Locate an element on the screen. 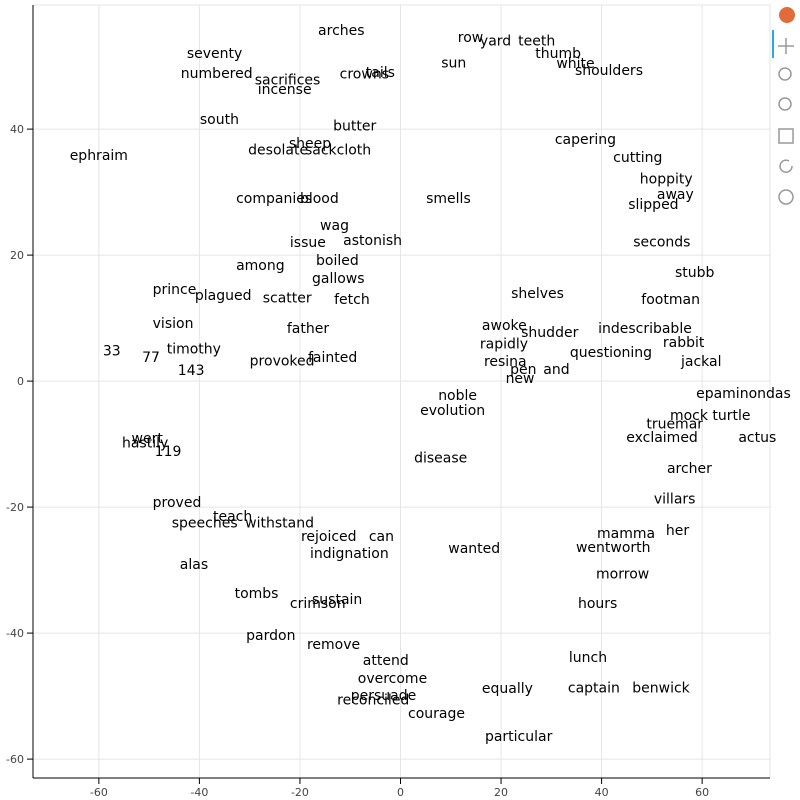  word-label: rabbit is located at coordinates (684, 343).